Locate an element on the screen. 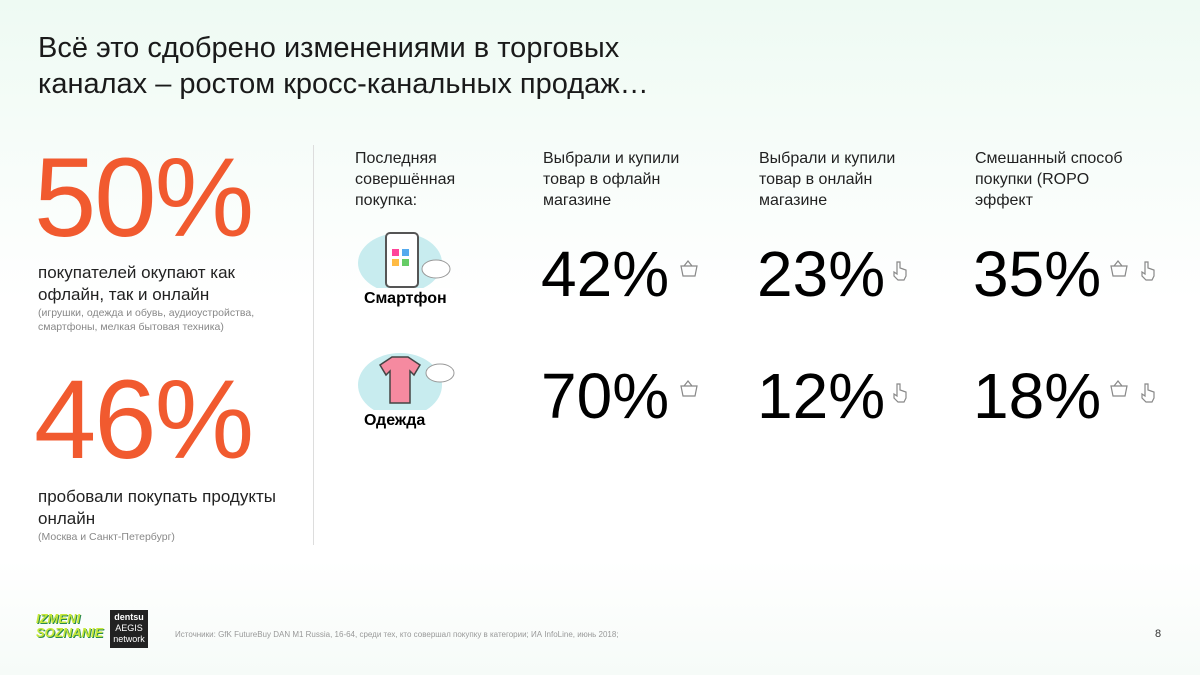 The width and height of the screenshot is (1200, 675). category-label: Одежда is located at coordinates (395, 421).